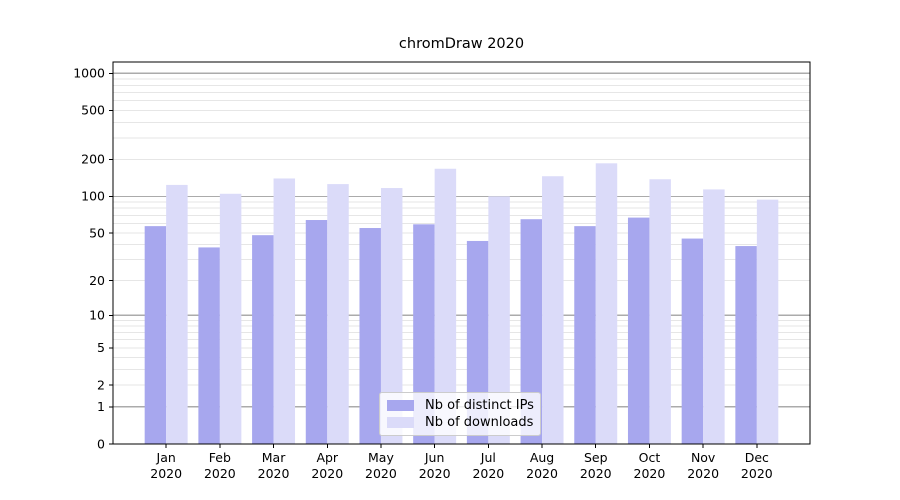  What do you see at coordinates (460, 414) in the screenshot?
I see `legend: Nb of distinct IPs Nb of downloads` at bounding box center [460, 414].